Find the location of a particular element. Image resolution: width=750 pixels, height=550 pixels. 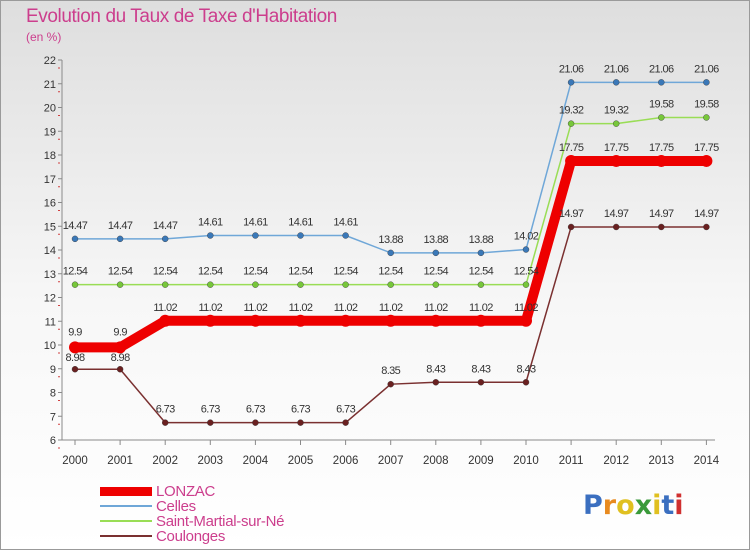

x-tick-label: 2012 is located at coordinates (616, 461).